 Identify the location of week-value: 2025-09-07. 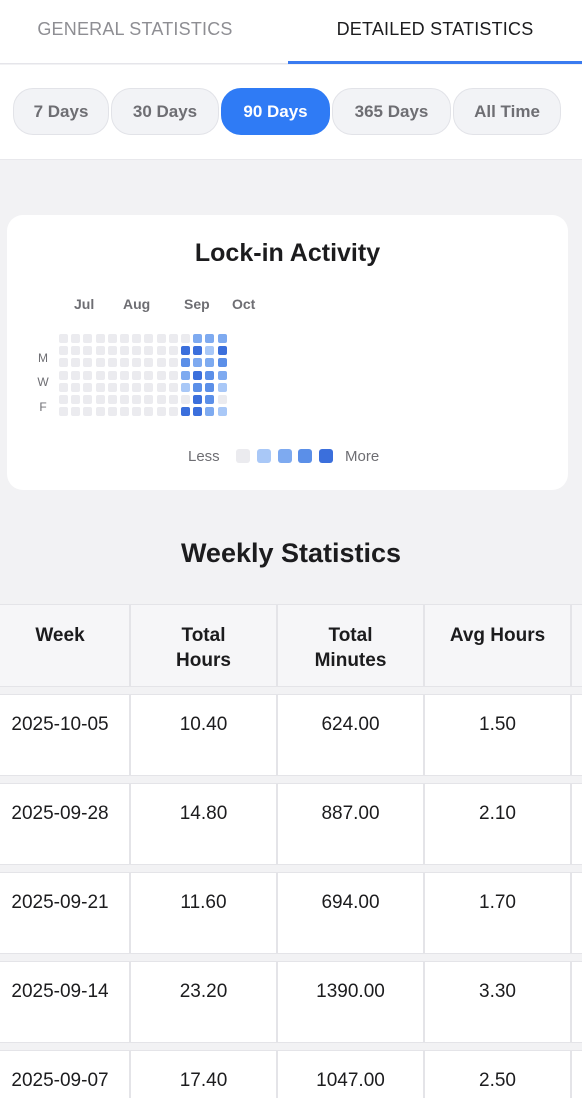
(60, 1080).